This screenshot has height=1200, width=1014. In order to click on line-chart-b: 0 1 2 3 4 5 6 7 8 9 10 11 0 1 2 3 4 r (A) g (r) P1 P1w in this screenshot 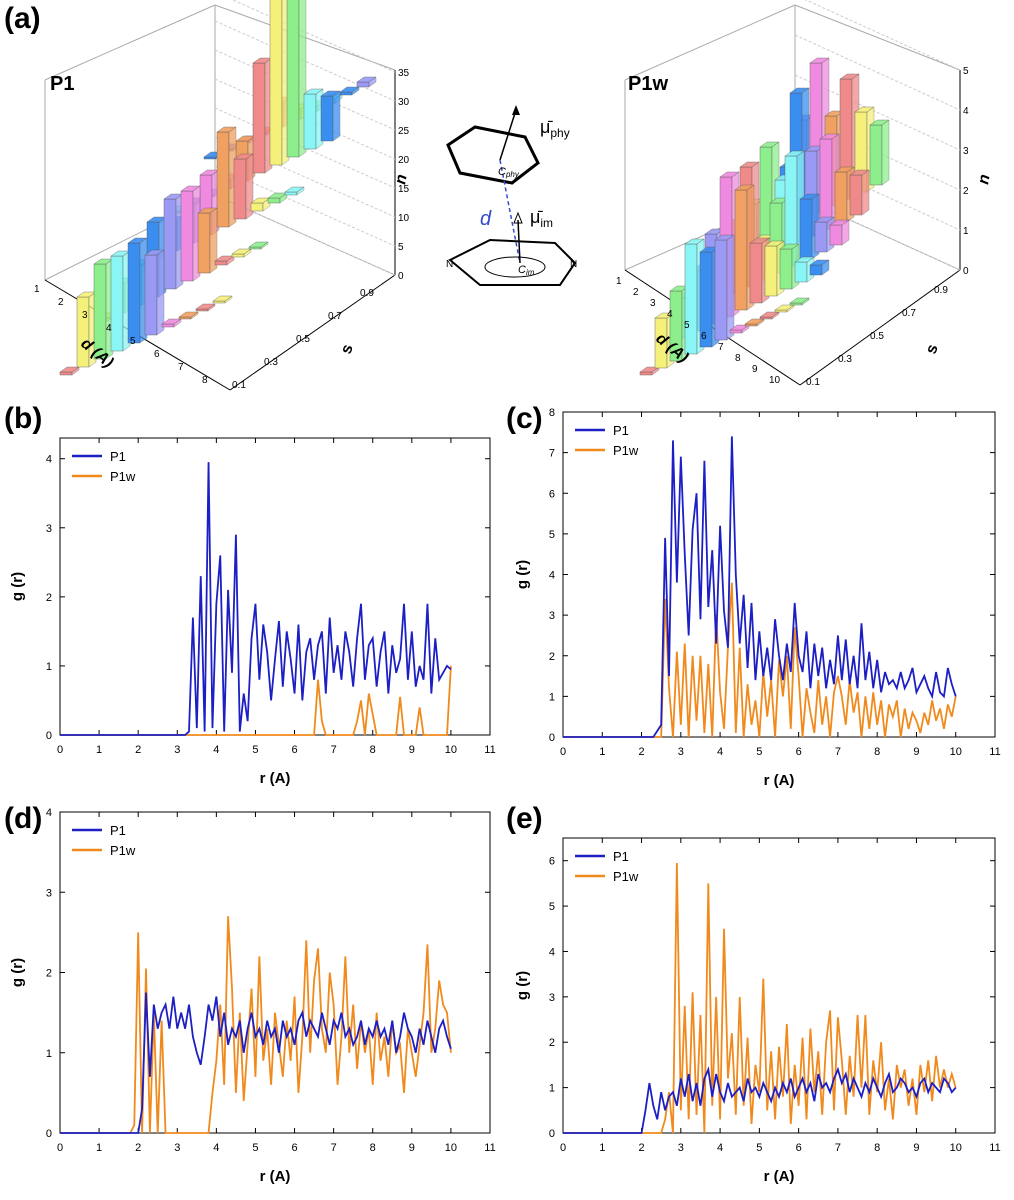, I will do `click(252, 612)`.